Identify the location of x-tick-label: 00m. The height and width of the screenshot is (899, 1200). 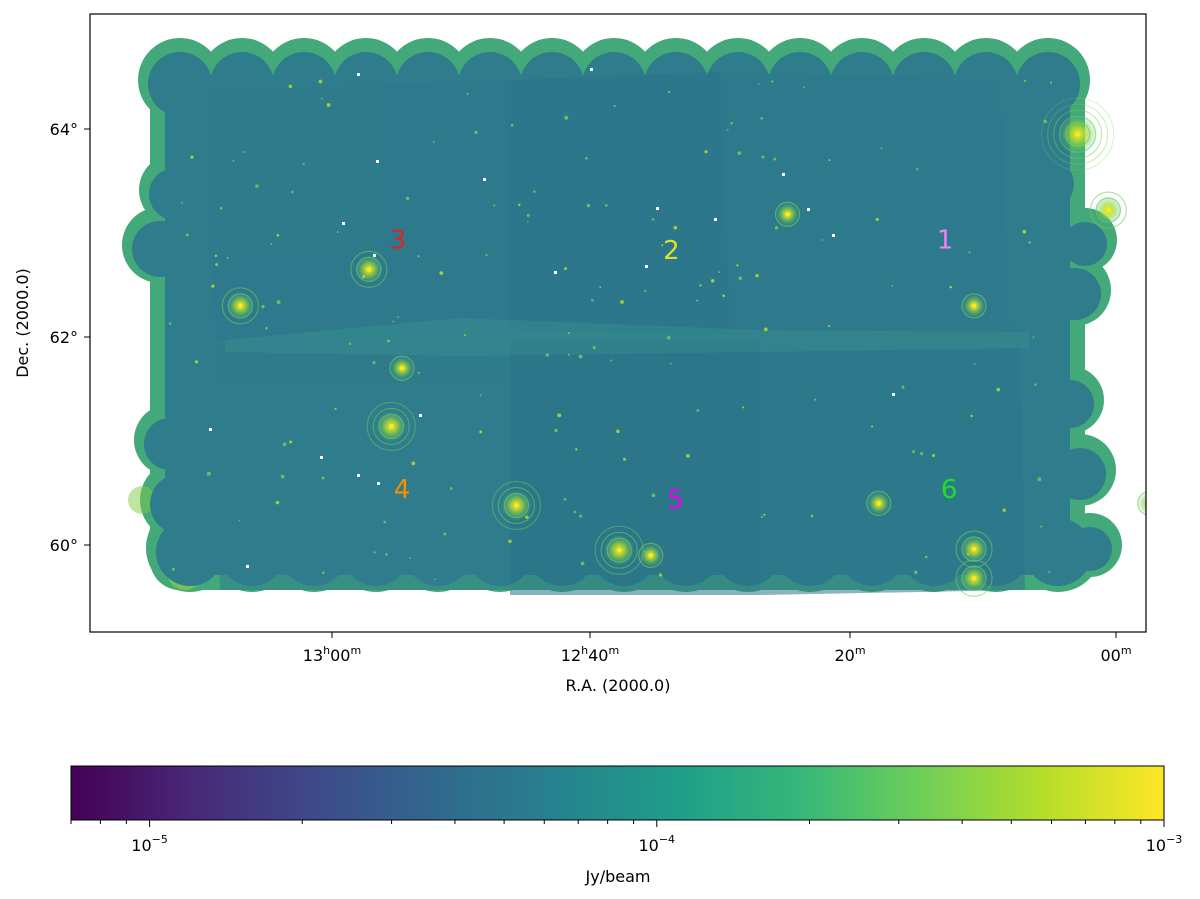
(1115, 654).